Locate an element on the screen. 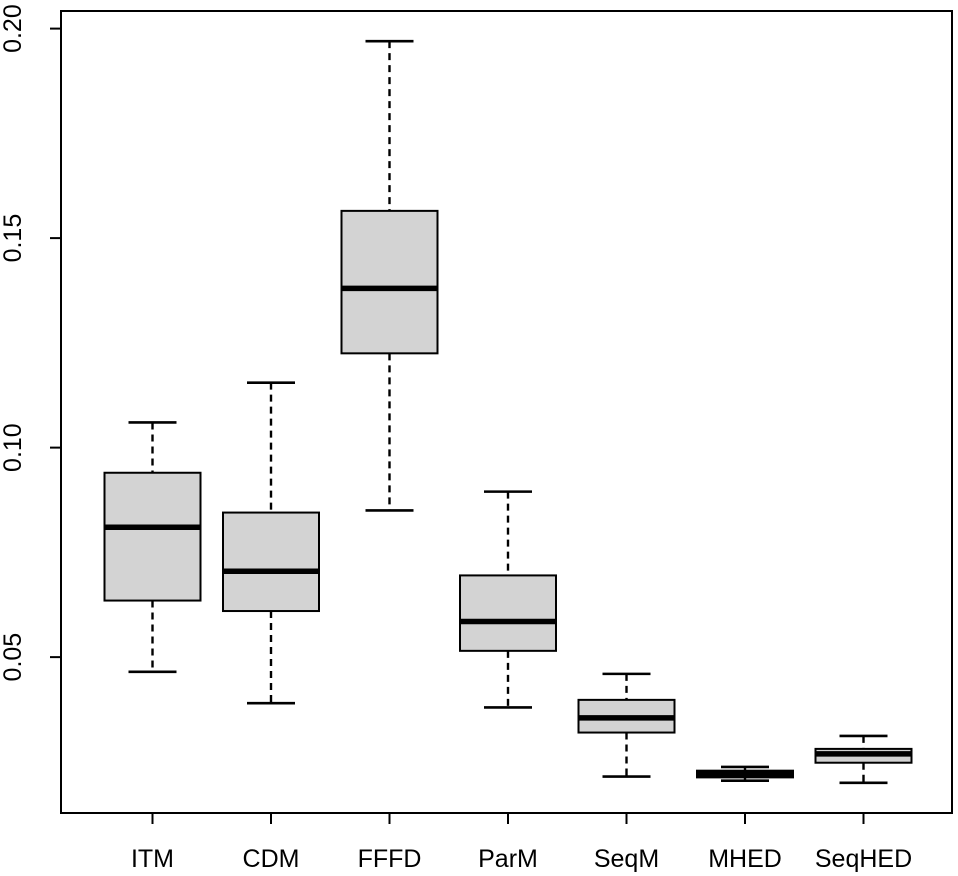 The image size is (958, 876). x-tick-label-FFFD: FFFD is located at coordinates (390, 859).